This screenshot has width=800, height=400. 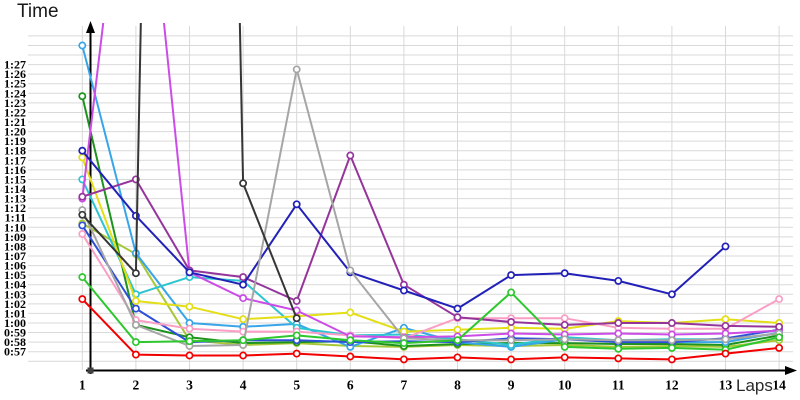 I want to click on y-tick-label: 1:01, so click(x=15, y=313).